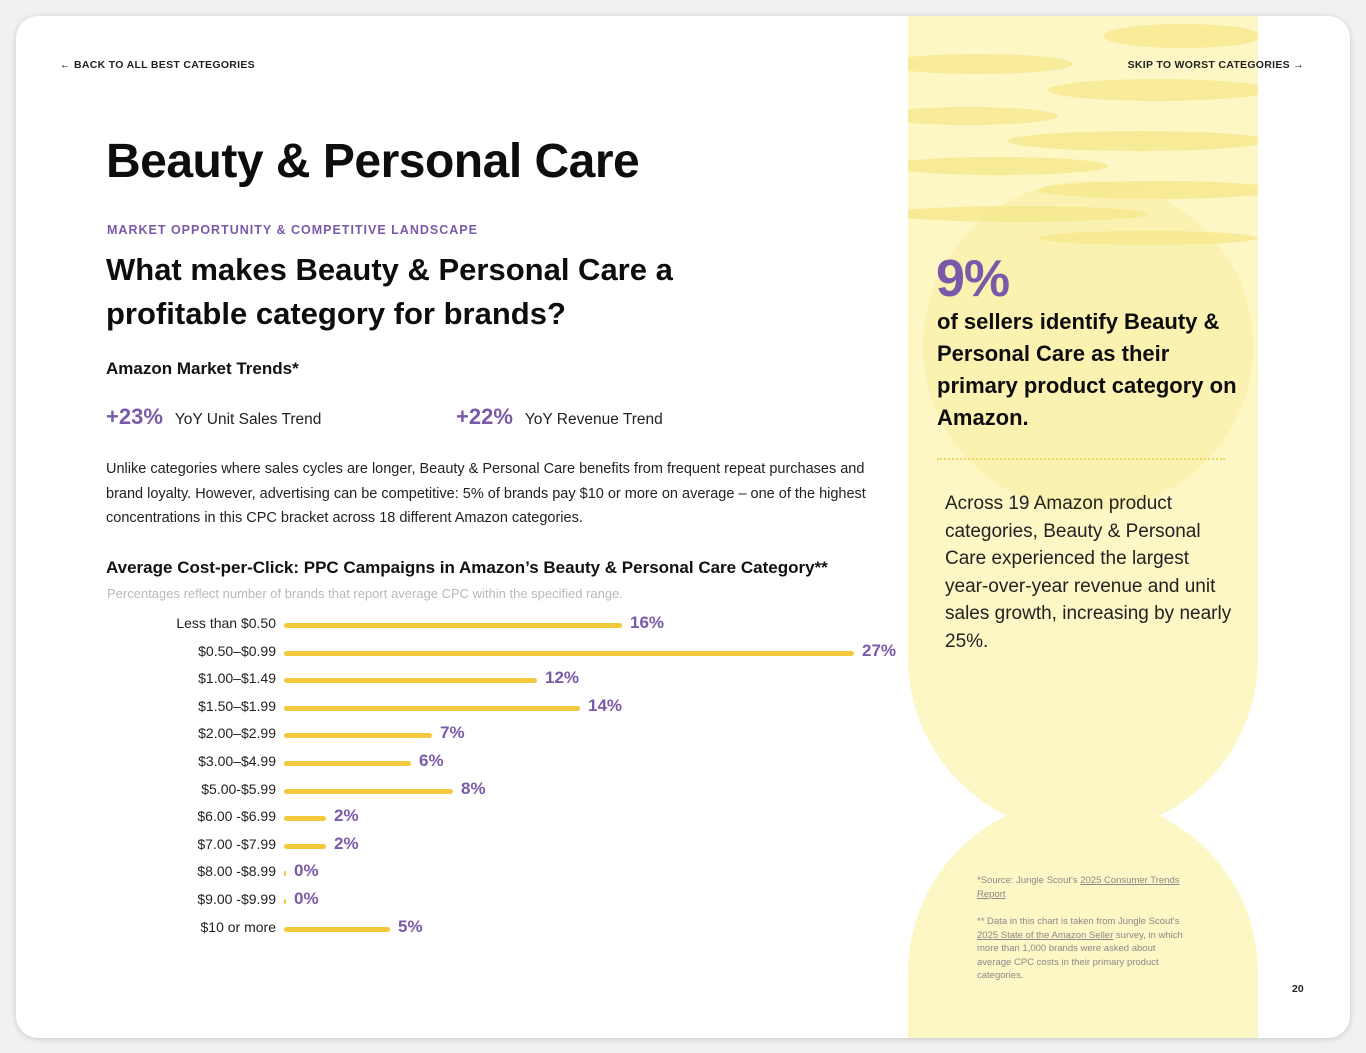  I want to click on bar-row: Less than $0.50 16%, so click(486, 623).